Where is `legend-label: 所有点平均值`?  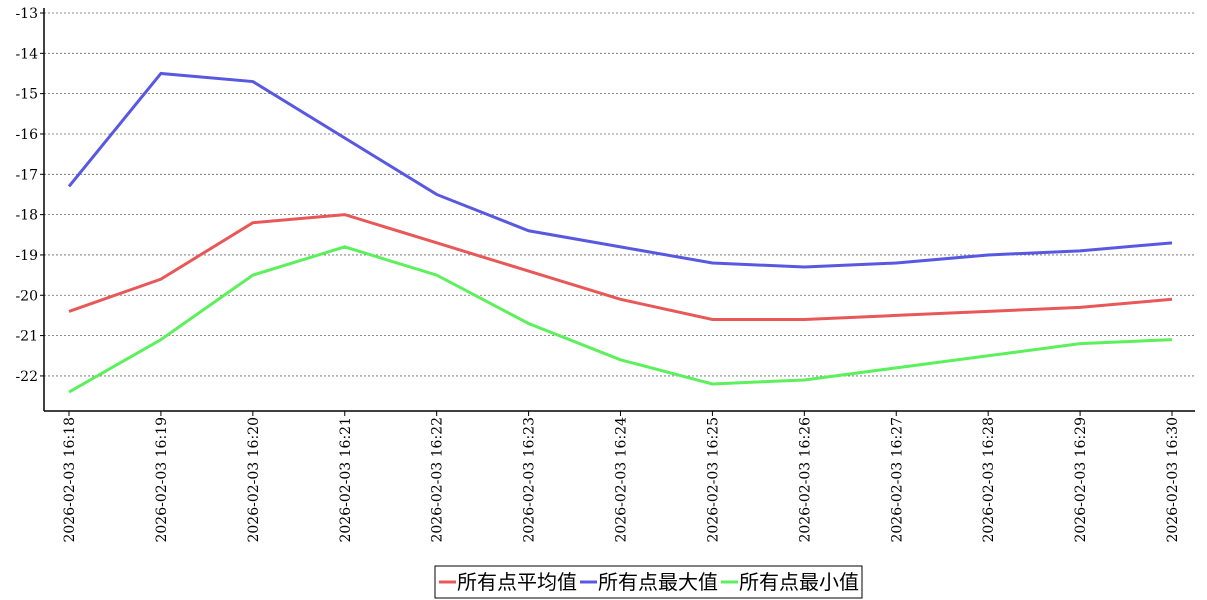
legend-label: 所有点平均值 is located at coordinates (517, 582).